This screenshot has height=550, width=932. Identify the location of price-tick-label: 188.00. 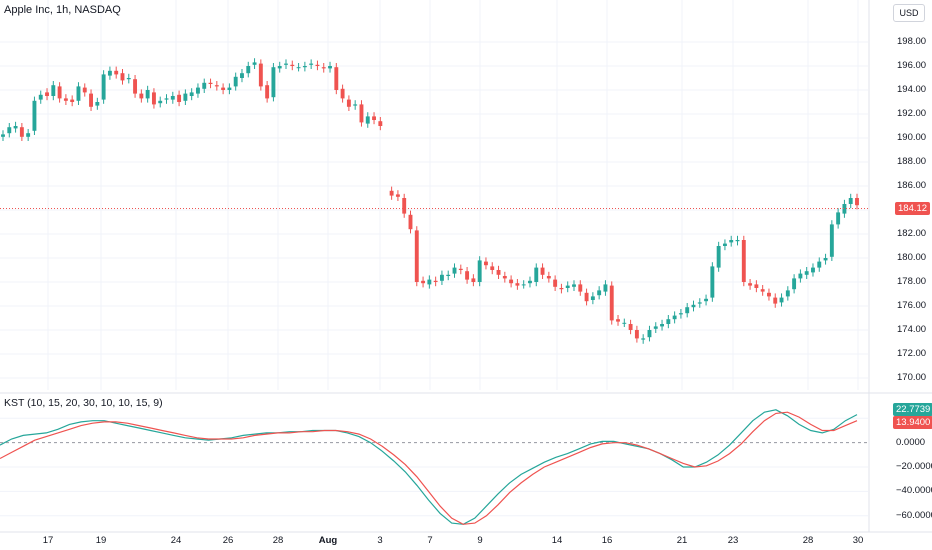
(912, 161).